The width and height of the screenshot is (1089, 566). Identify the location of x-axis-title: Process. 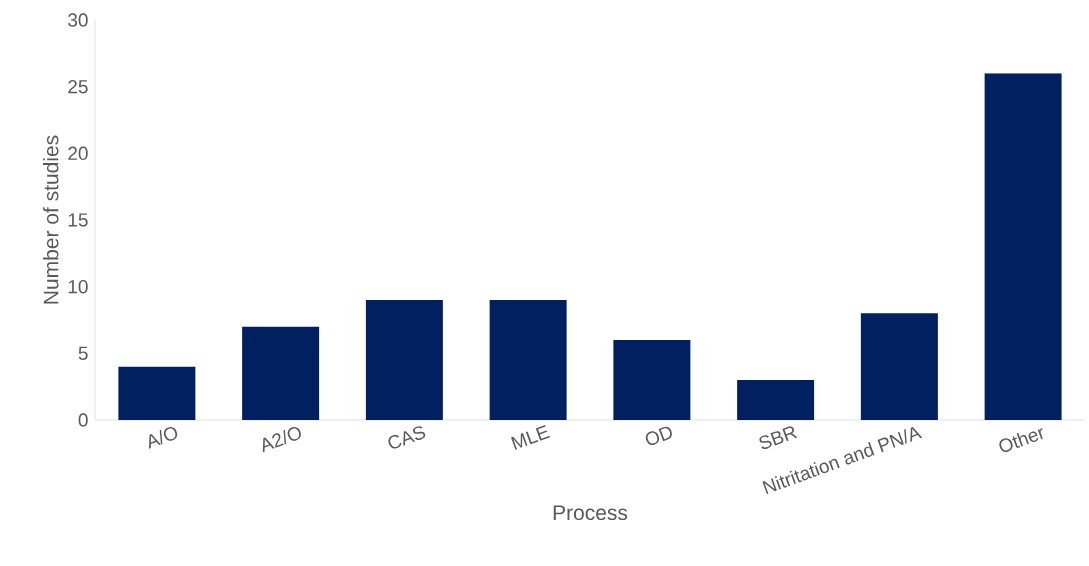
(590, 513).